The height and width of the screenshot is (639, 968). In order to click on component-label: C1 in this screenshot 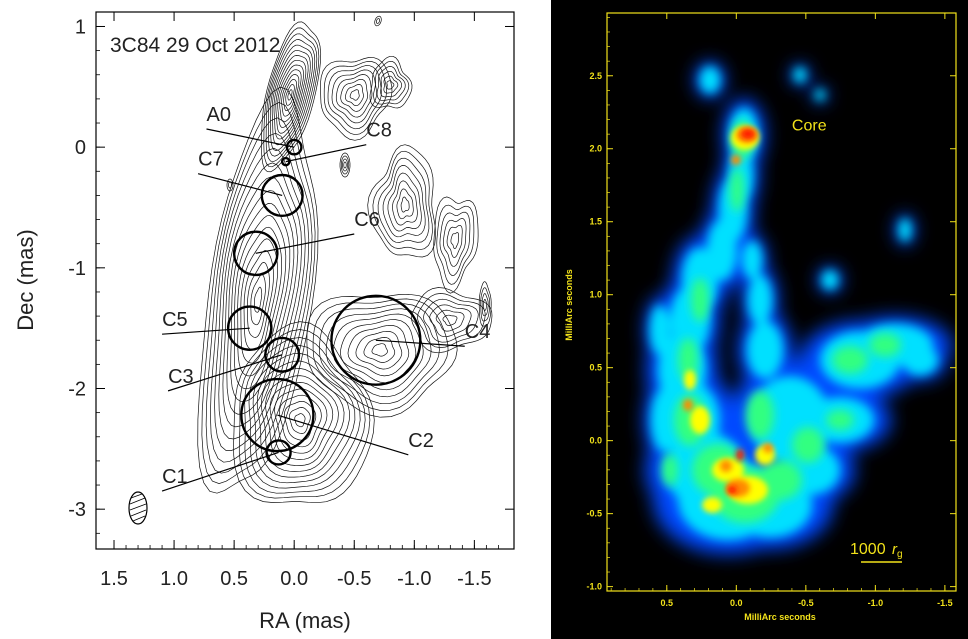, I will do `click(175, 477)`.